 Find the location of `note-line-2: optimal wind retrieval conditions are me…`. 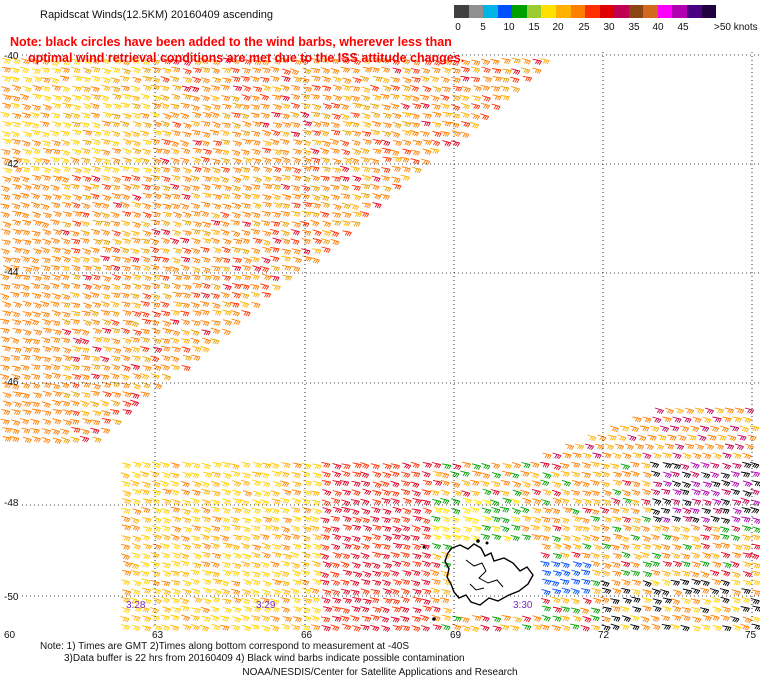

note-line-2: optimal wind retrieval conditions are me… is located at coordinates (246, 58).